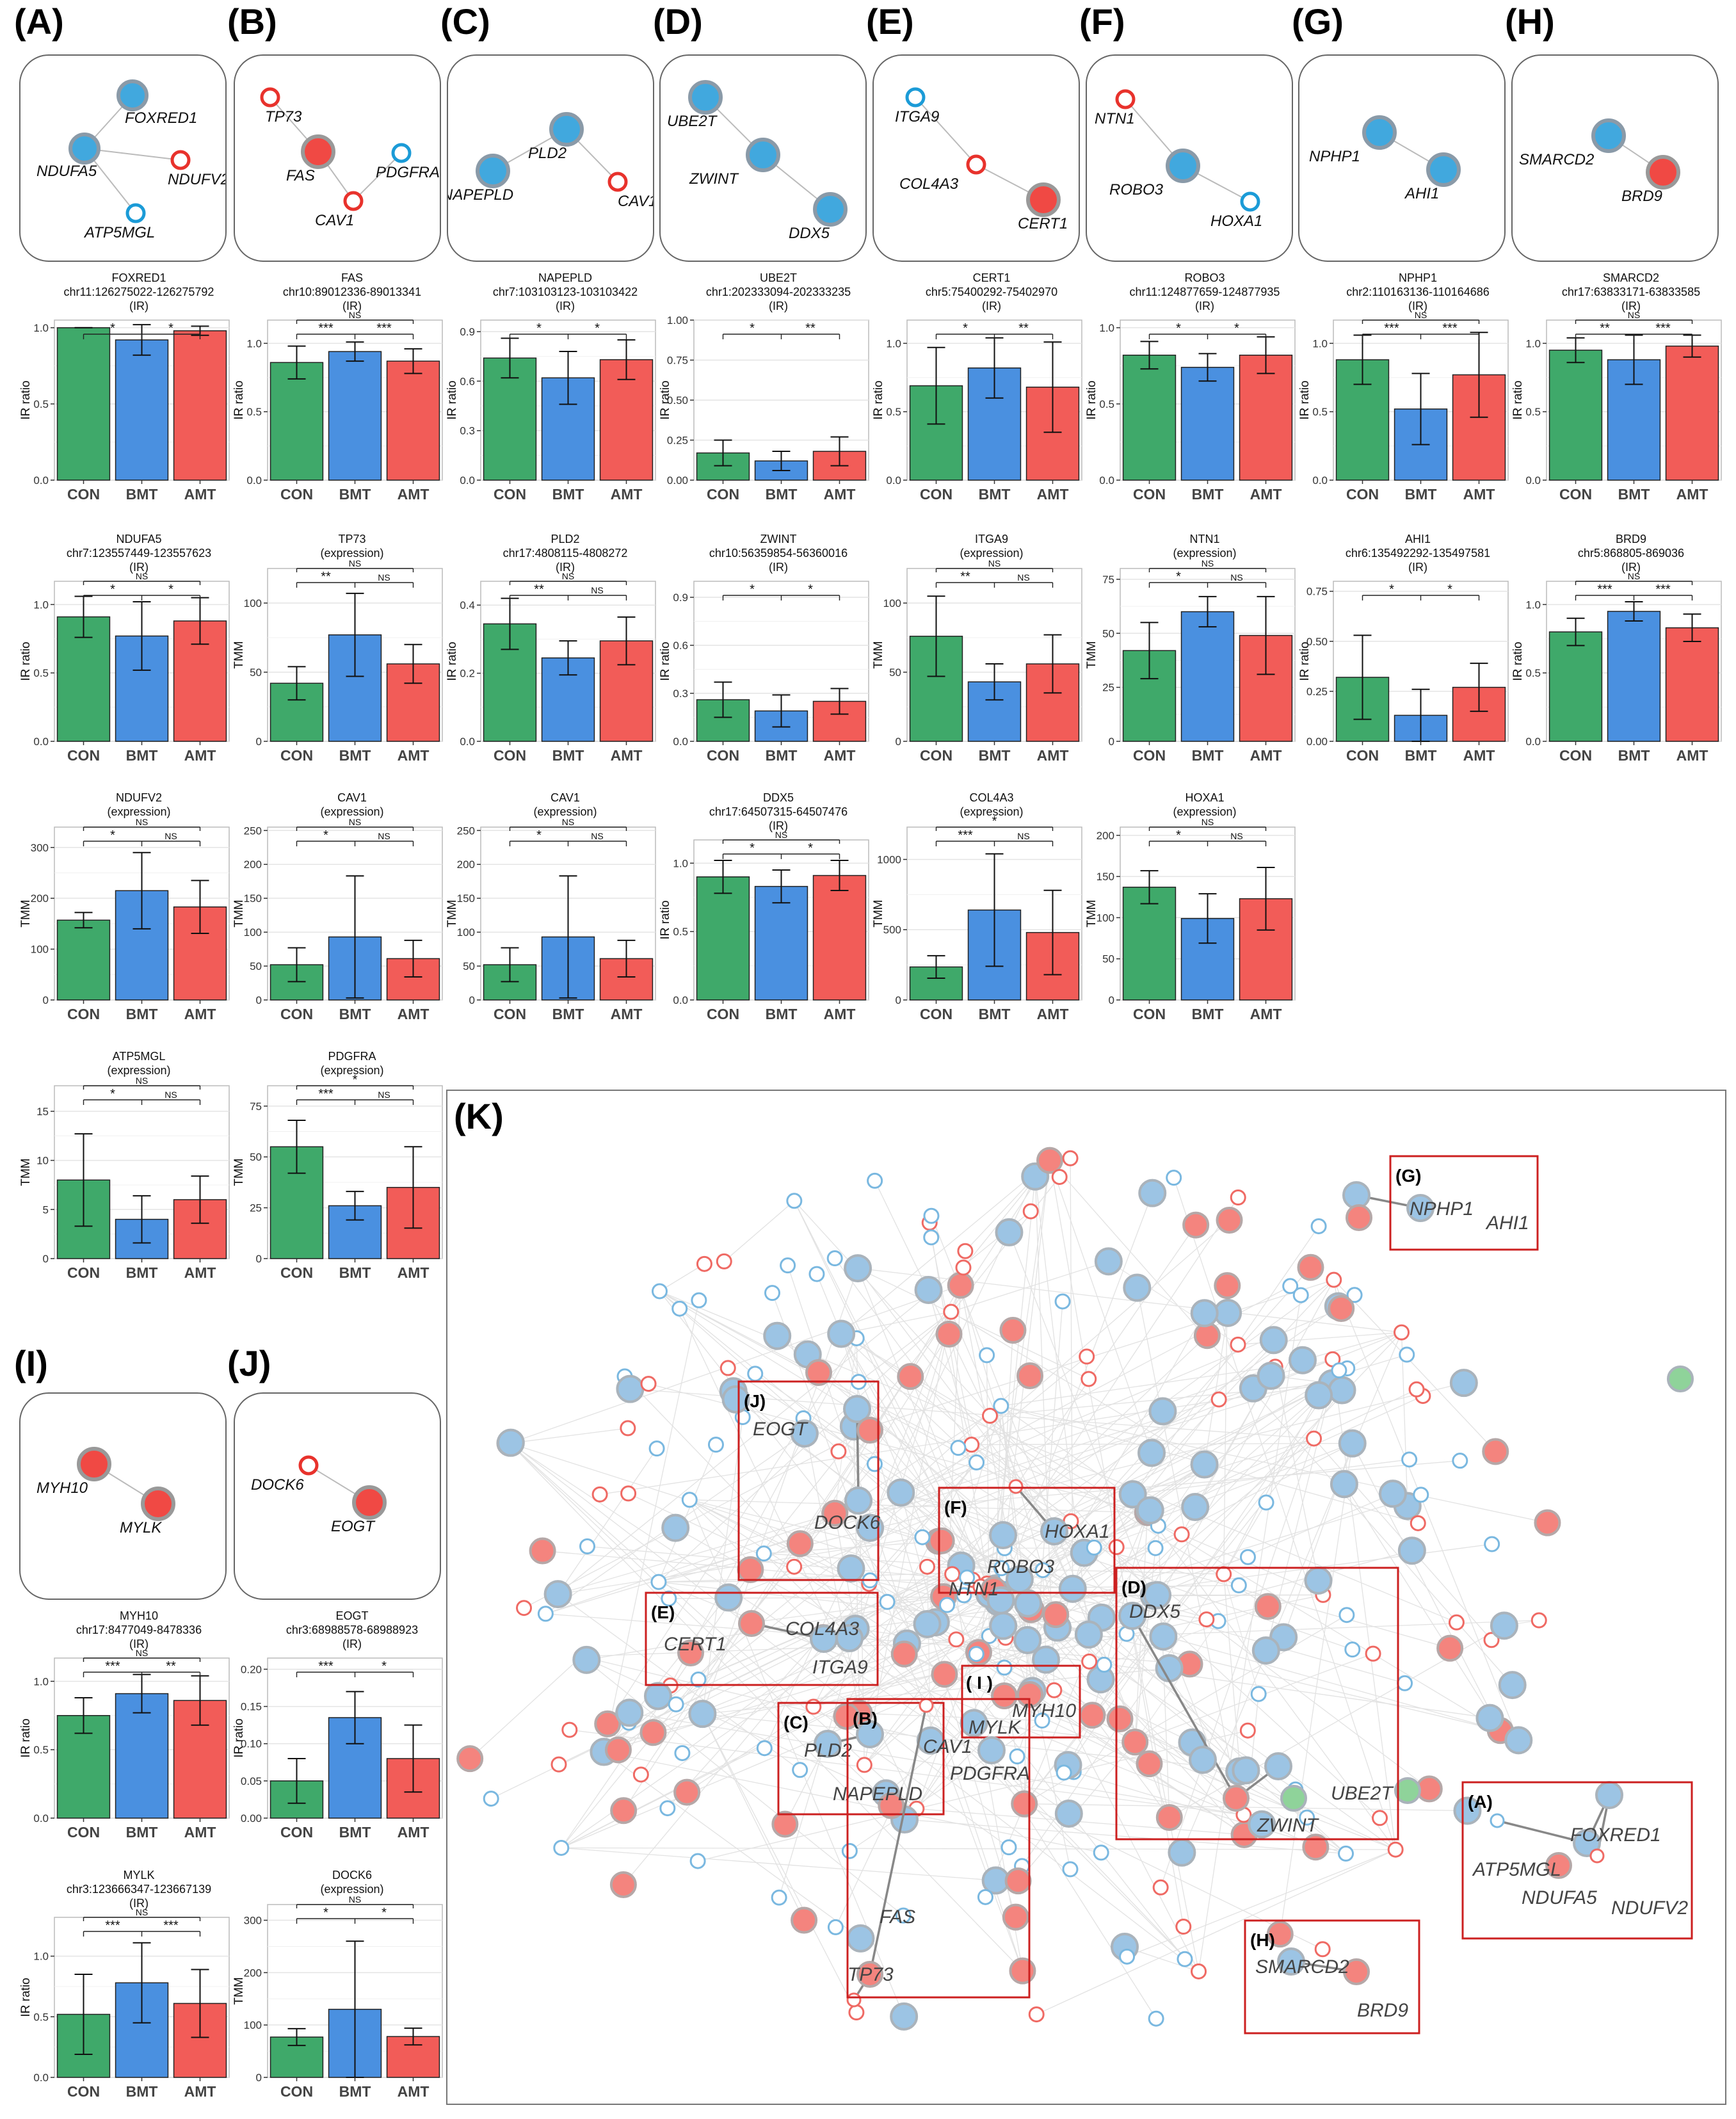  I want to click on gene-label: EOGT, so click(781, 1429).